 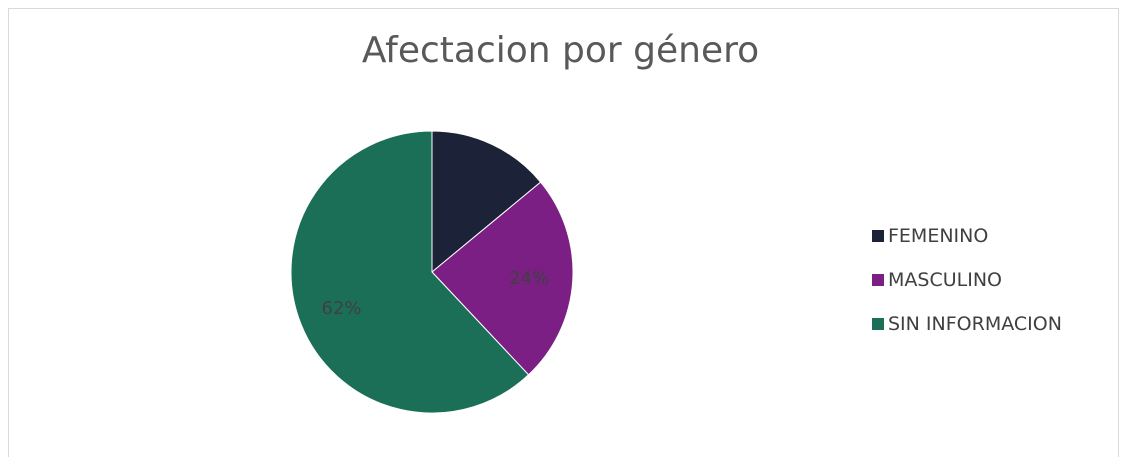 What do you see at coordinates (529, 278) in the screenshot?
I see `data-label-masculino: 24%` at bounding box center [529, 278].